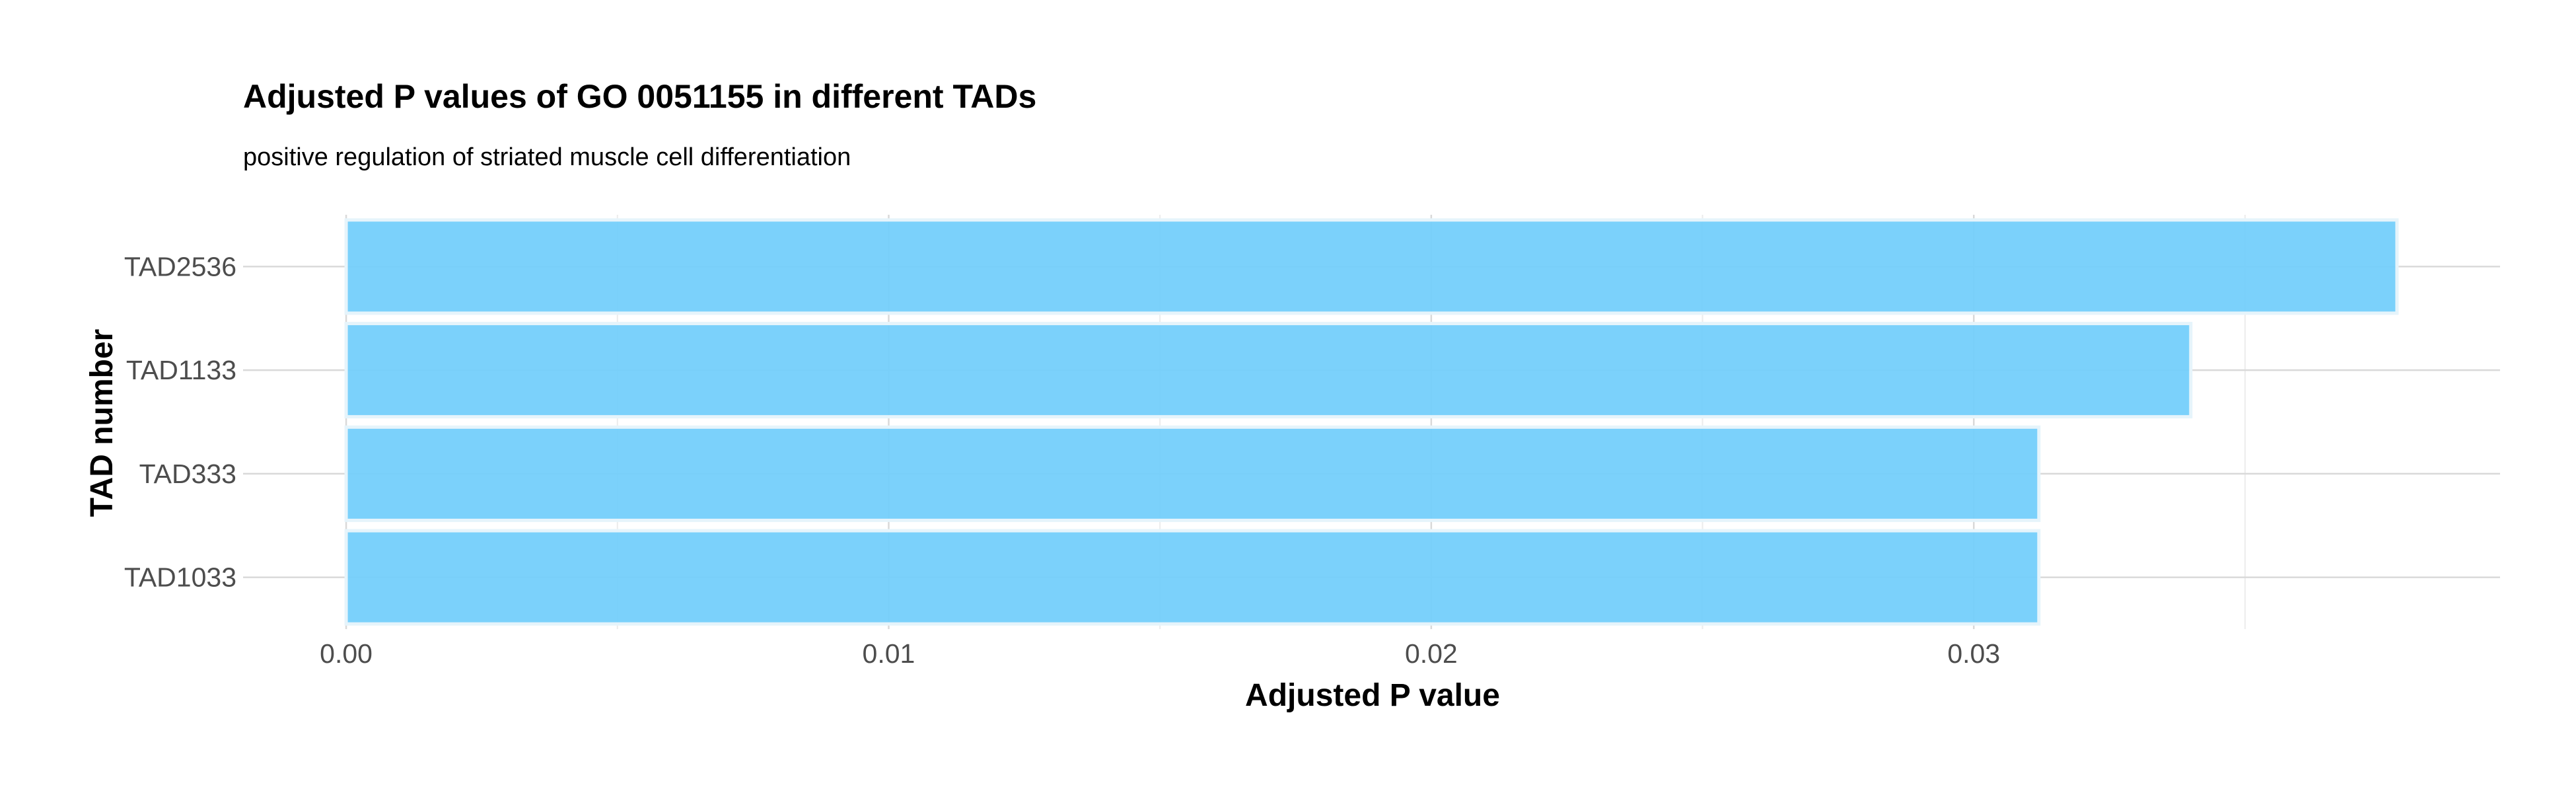 The width and height of the screenshot is (2576, 793). What do you see at coordinates (180, 421) in the screenshot?
I see `y-tick-labels: TAD2536 TAD1133 TAD333 TAD1033` at bounding box center [180, 421].